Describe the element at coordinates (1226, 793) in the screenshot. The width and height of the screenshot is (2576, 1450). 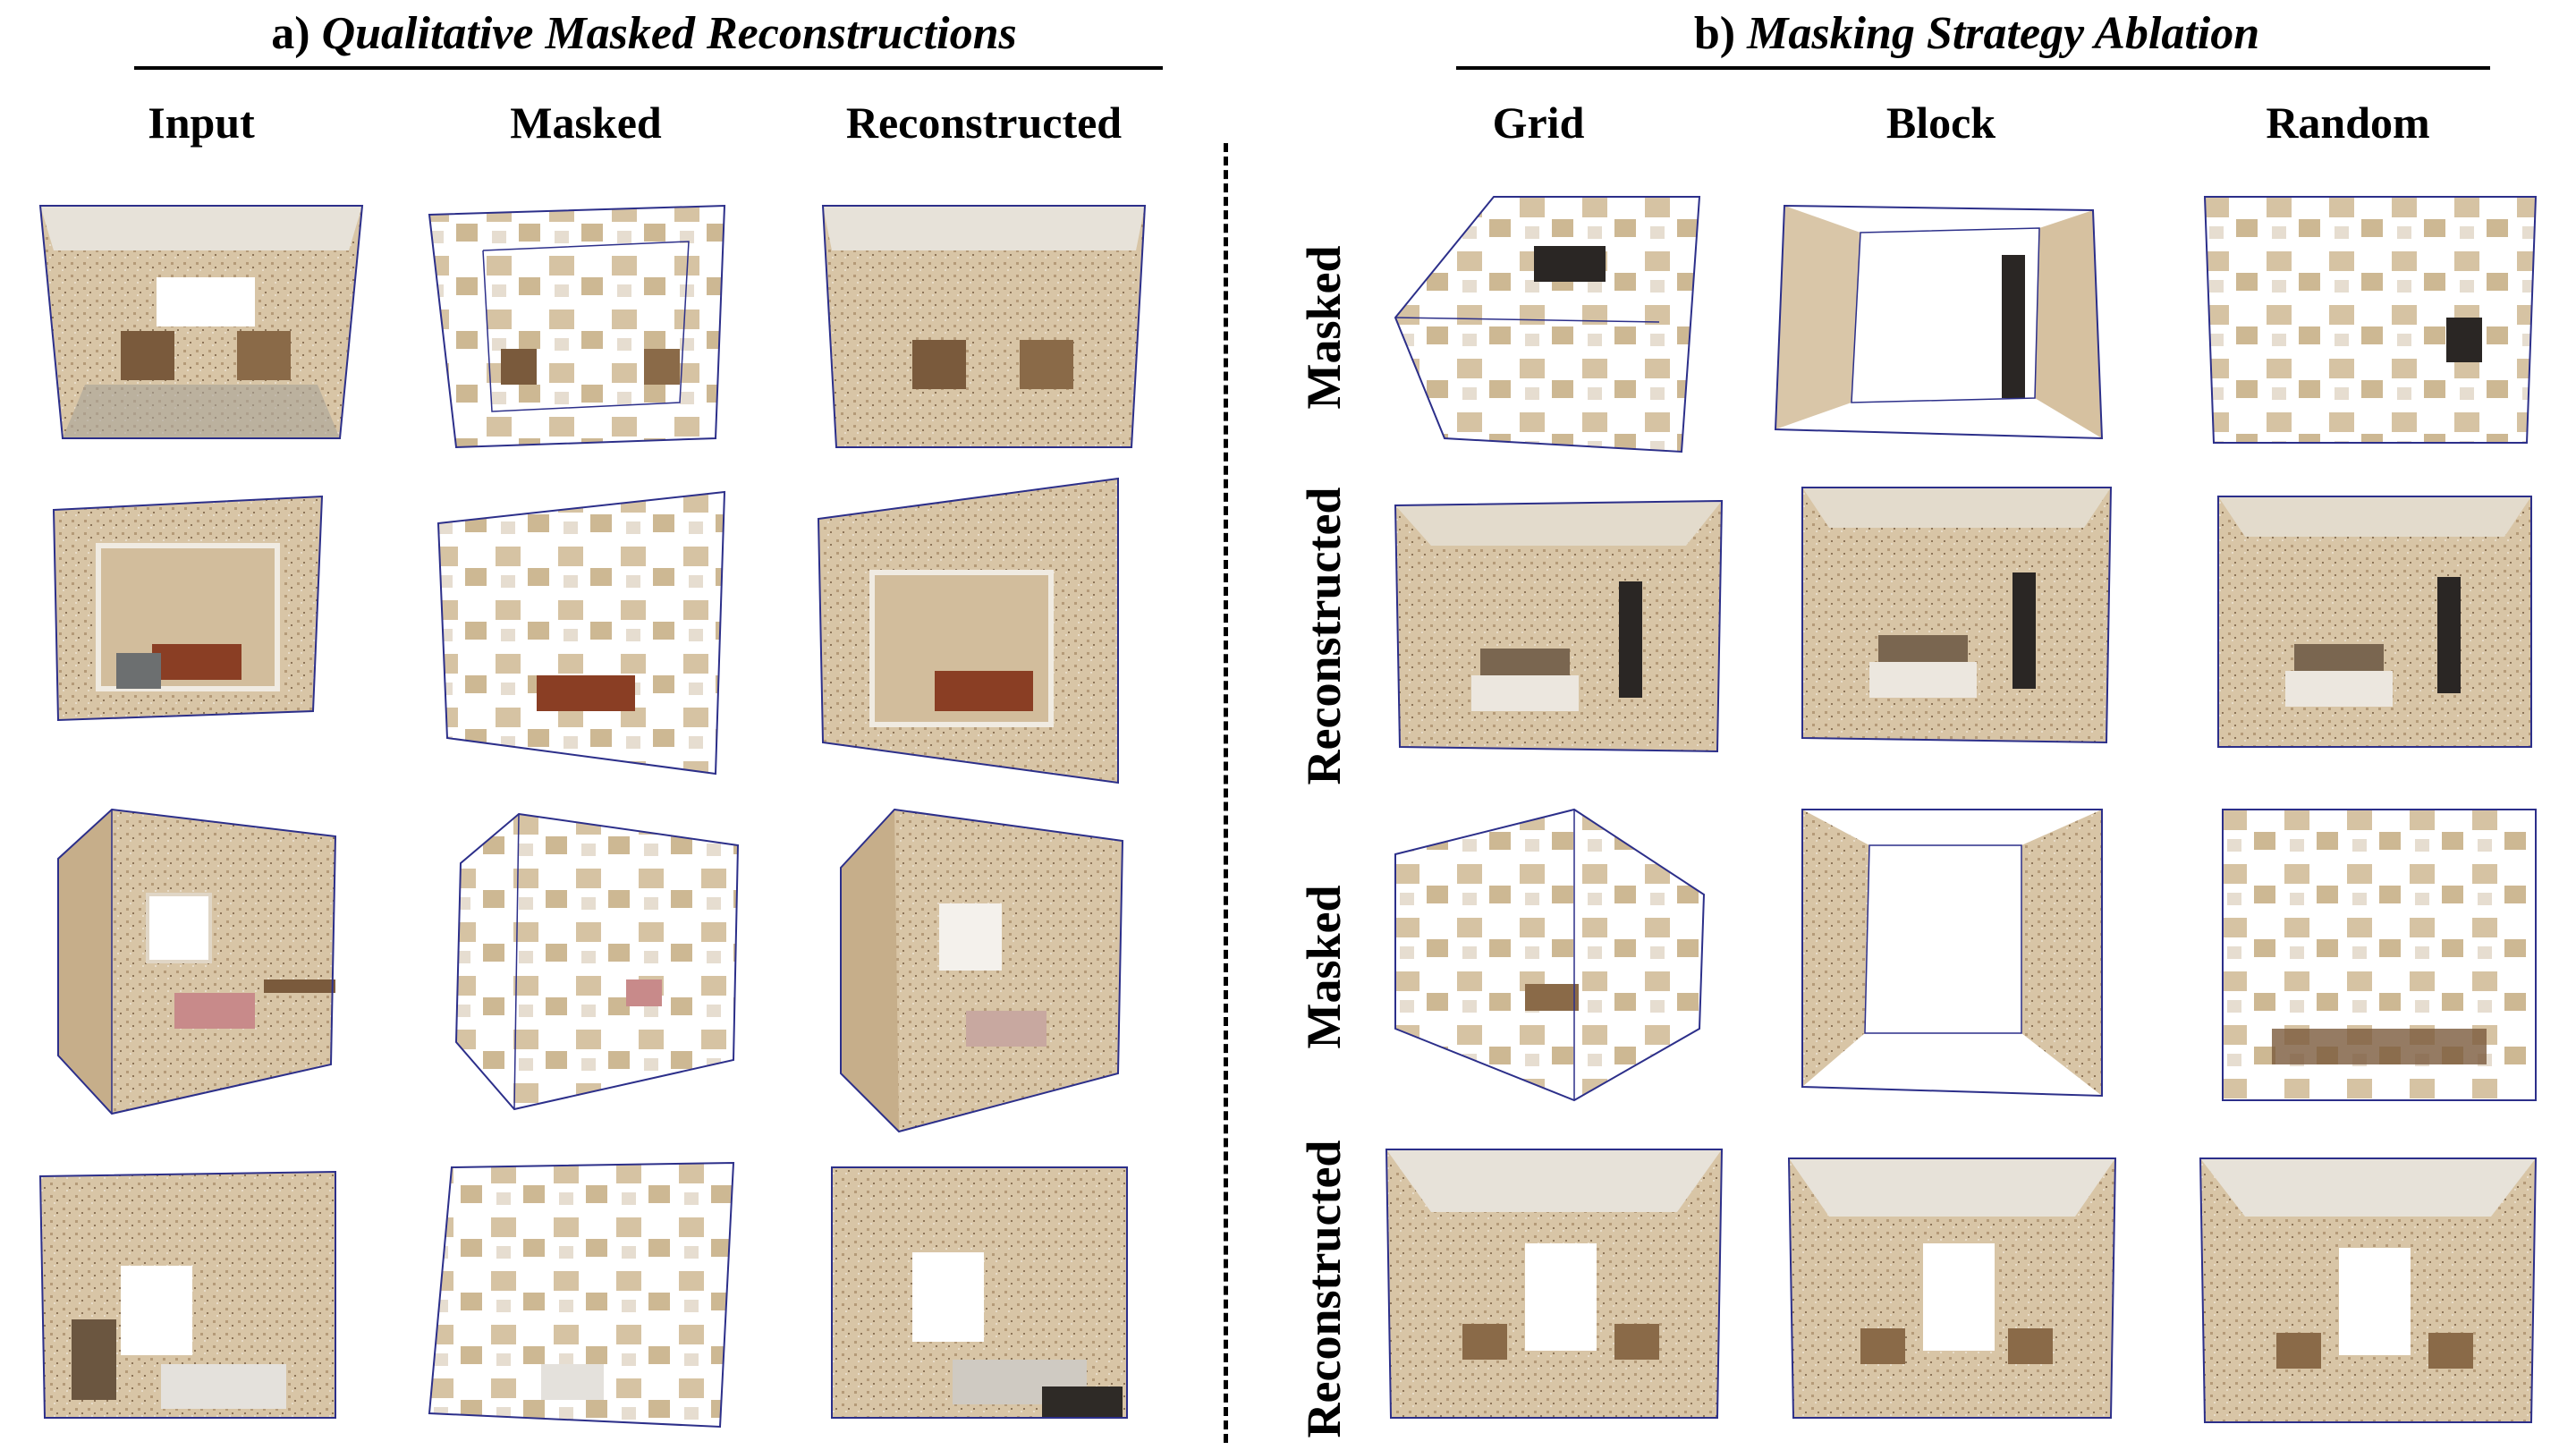
I see `panel-divider` at that location.